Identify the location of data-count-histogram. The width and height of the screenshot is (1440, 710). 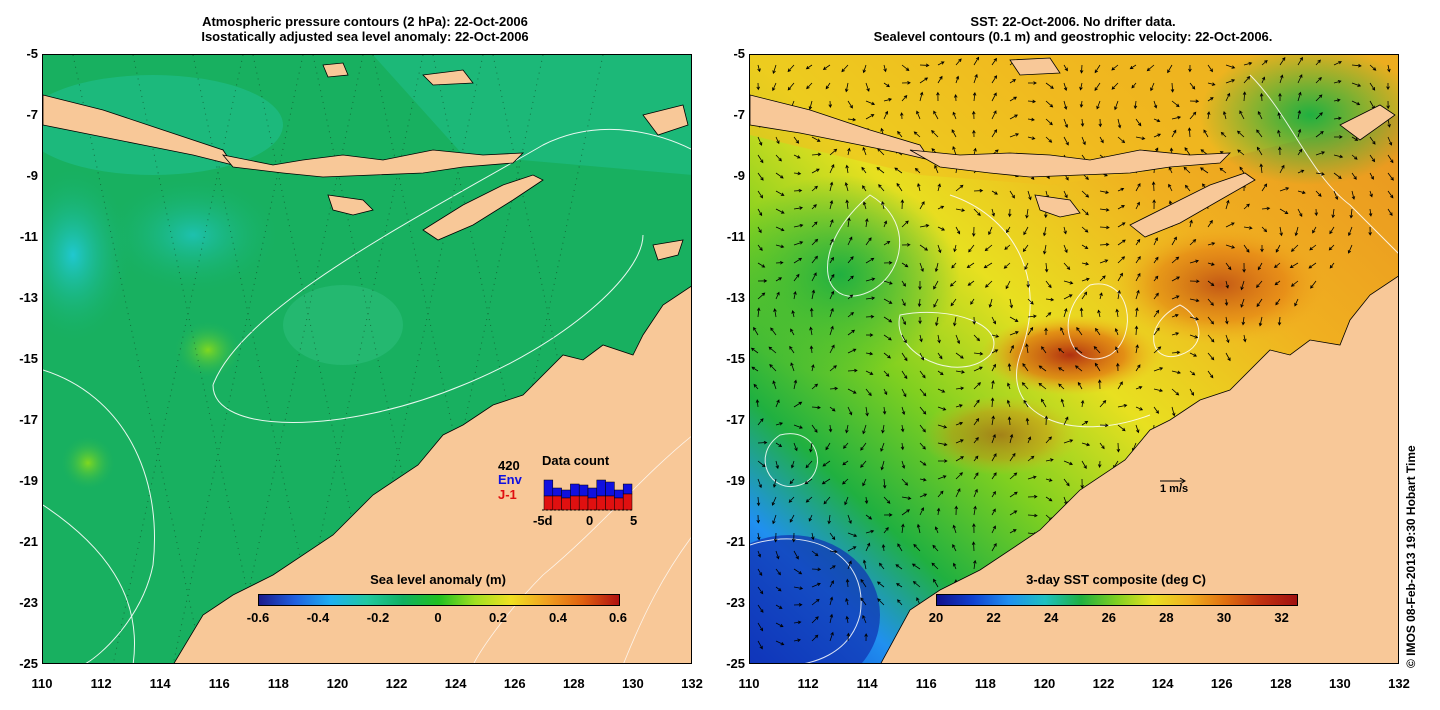
(588, 495).